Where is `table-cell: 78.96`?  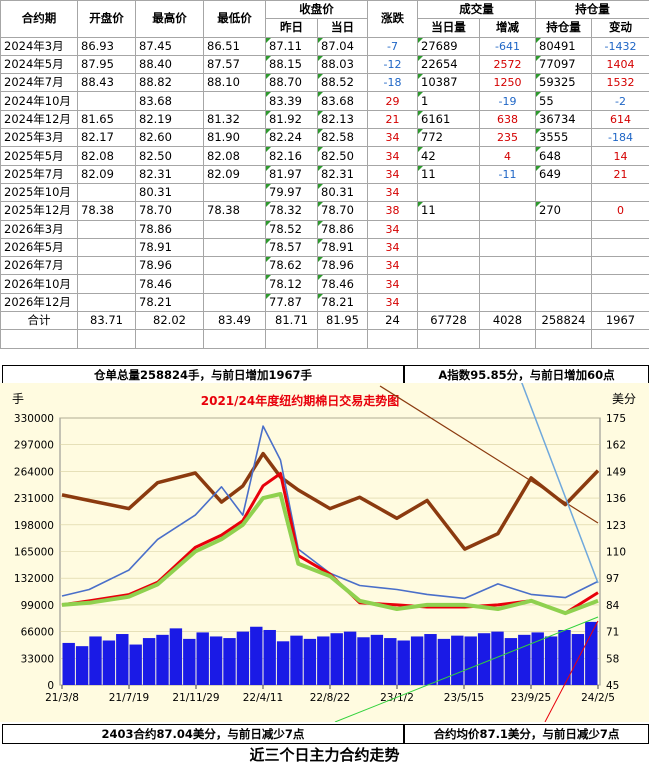 table-cell: 78.96 is located at coordinates (169, 266).